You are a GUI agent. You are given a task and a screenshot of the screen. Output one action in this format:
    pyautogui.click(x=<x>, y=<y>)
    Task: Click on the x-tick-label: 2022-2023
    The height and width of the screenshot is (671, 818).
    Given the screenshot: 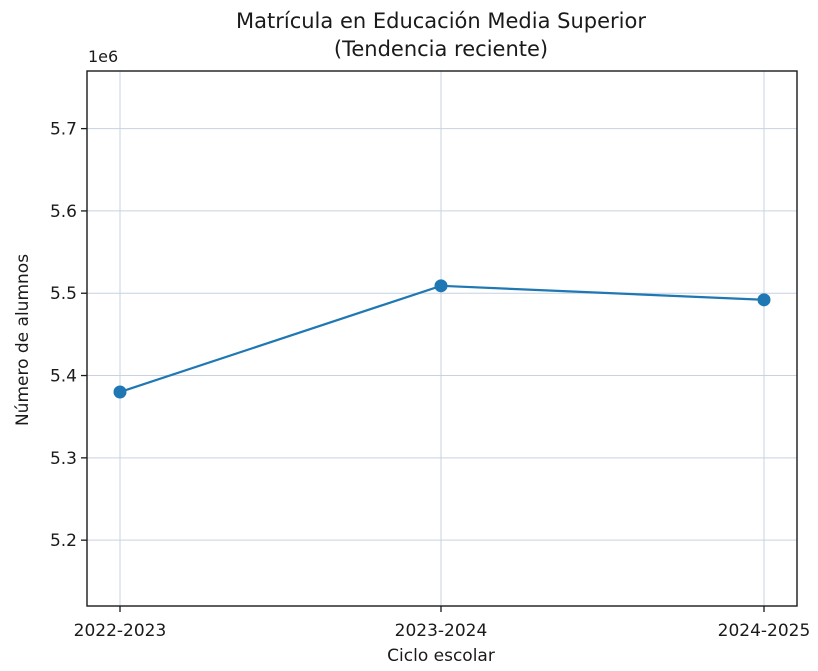 What is the action you would take?
    pyautogui.click(x=120, y=631)
    